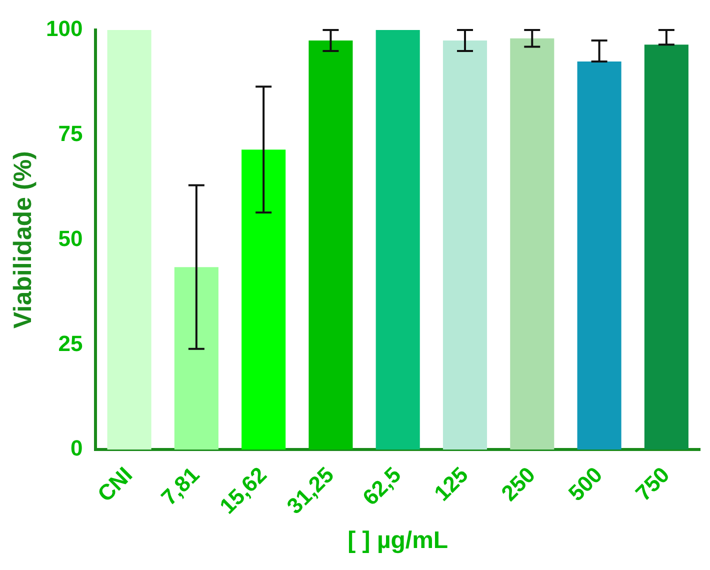  Describe the element at coordinates (64, 29) in the screenshot. I see `y-tick-label: 100` at that location.